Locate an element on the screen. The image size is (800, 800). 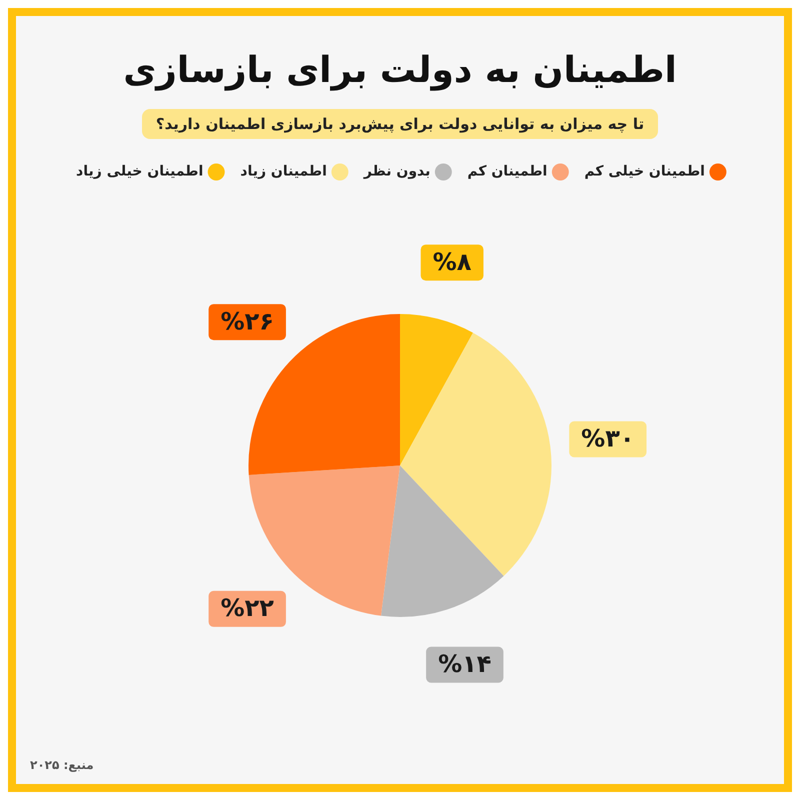
legend-label: بدون نظر is located at coordinates (396, 172).